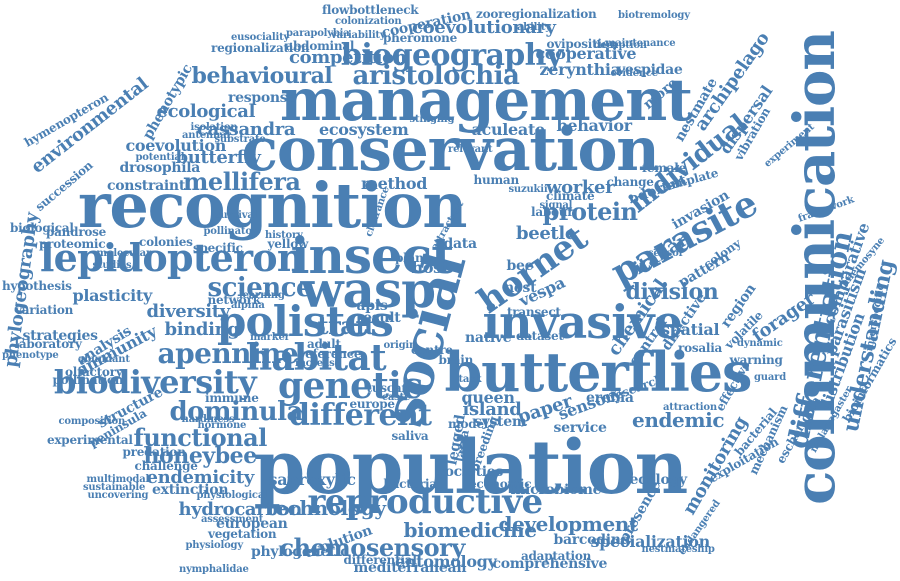 The width and height of the screenshot is (900, 581). Describe the element at coordinates (630, 182) in the screenshot. I see `word-change: change` at that location.